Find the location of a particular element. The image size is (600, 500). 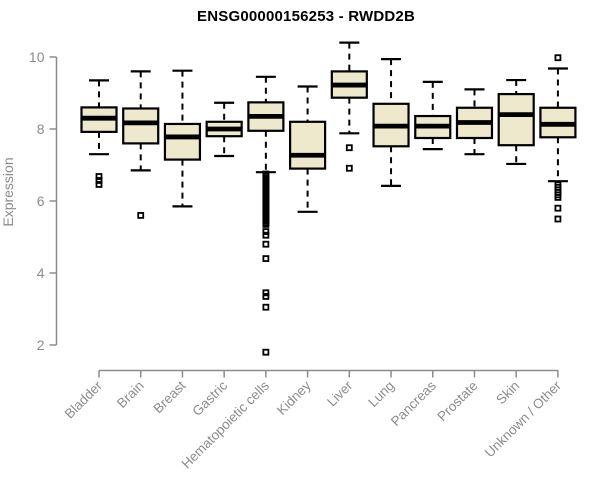

category-label-breast: Breast is located at coordinates (169, 397).